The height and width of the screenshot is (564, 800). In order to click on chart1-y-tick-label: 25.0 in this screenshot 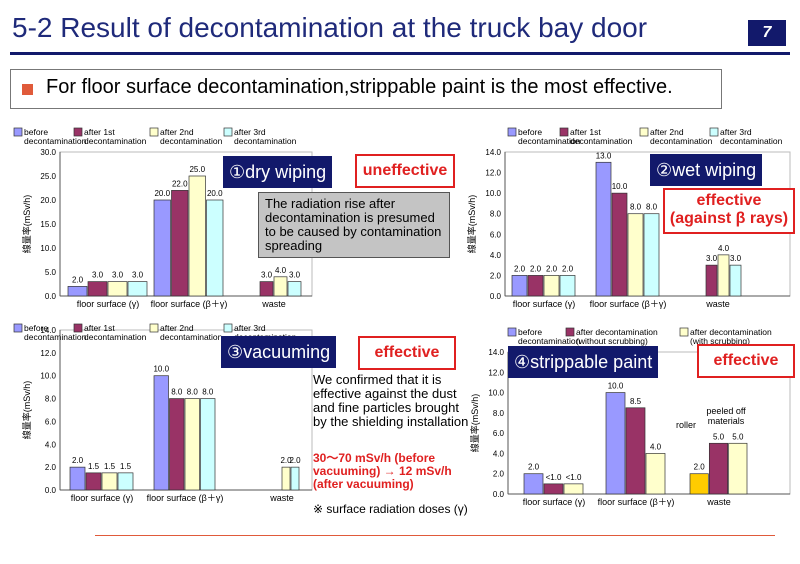, I will do `click(48, 176)`.